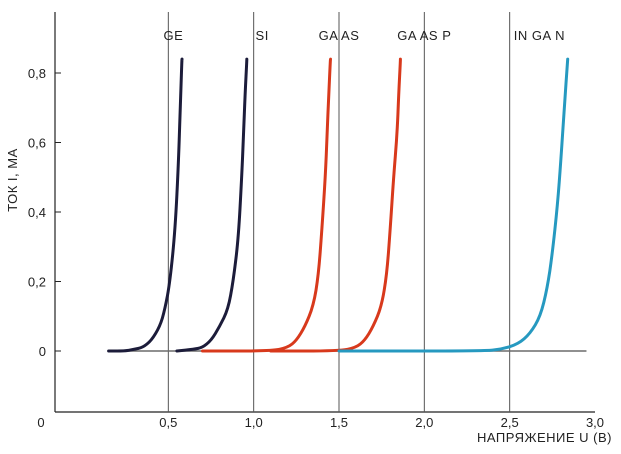 The height and width of the screenshot is (454, 621). Describe the element at coordinates (37, 282) in the screenshot. I see `y-tick-label: 0,2` at that location.